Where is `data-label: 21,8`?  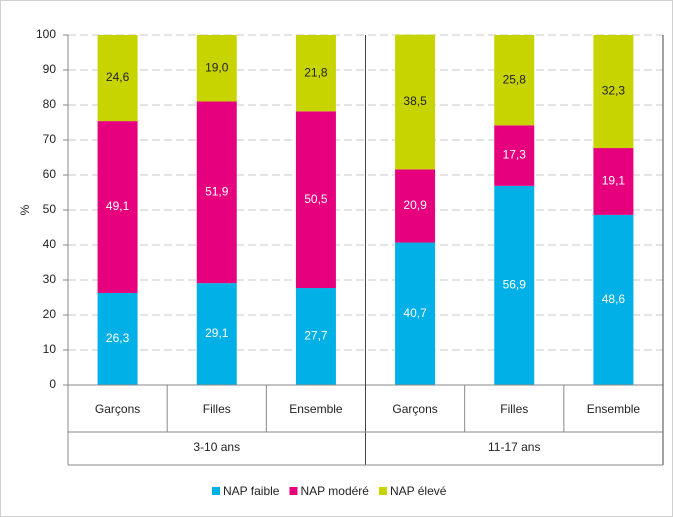
data-label: 21,8 is located at coordinates (316, 72).